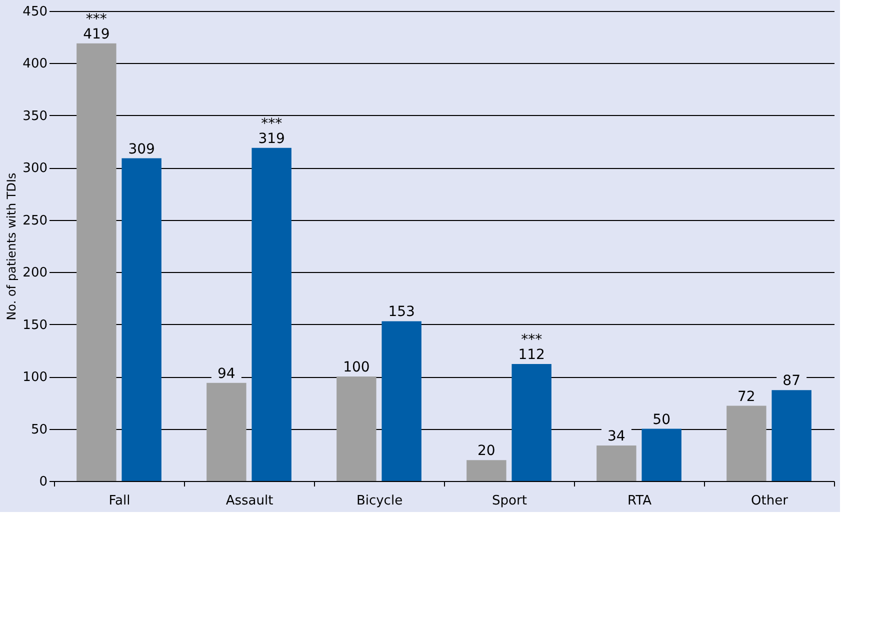 The width and height of the screenshot is (896, 617). I want to click on data-label: 319, so click(271, 138).